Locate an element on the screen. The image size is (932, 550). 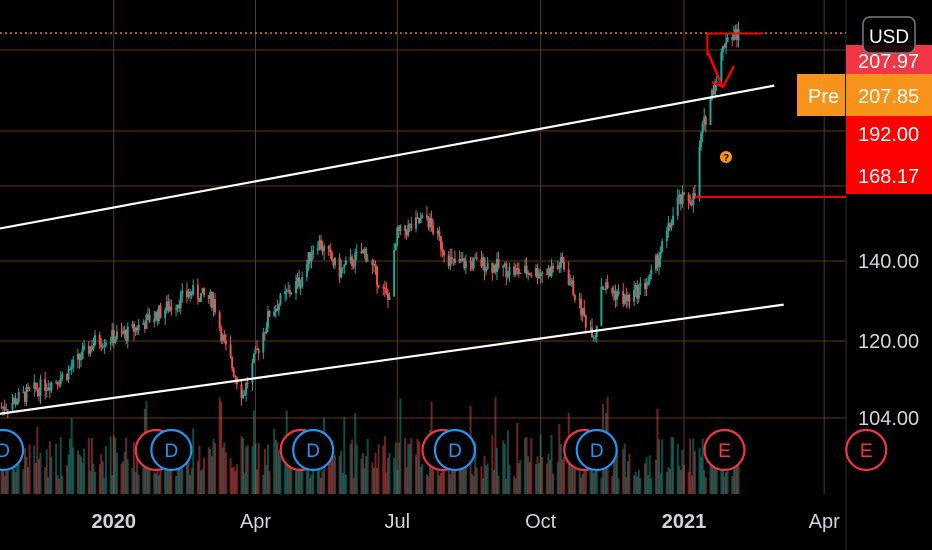
price-tag-pre-value: 207.85 is located at coordinates (888, 97).